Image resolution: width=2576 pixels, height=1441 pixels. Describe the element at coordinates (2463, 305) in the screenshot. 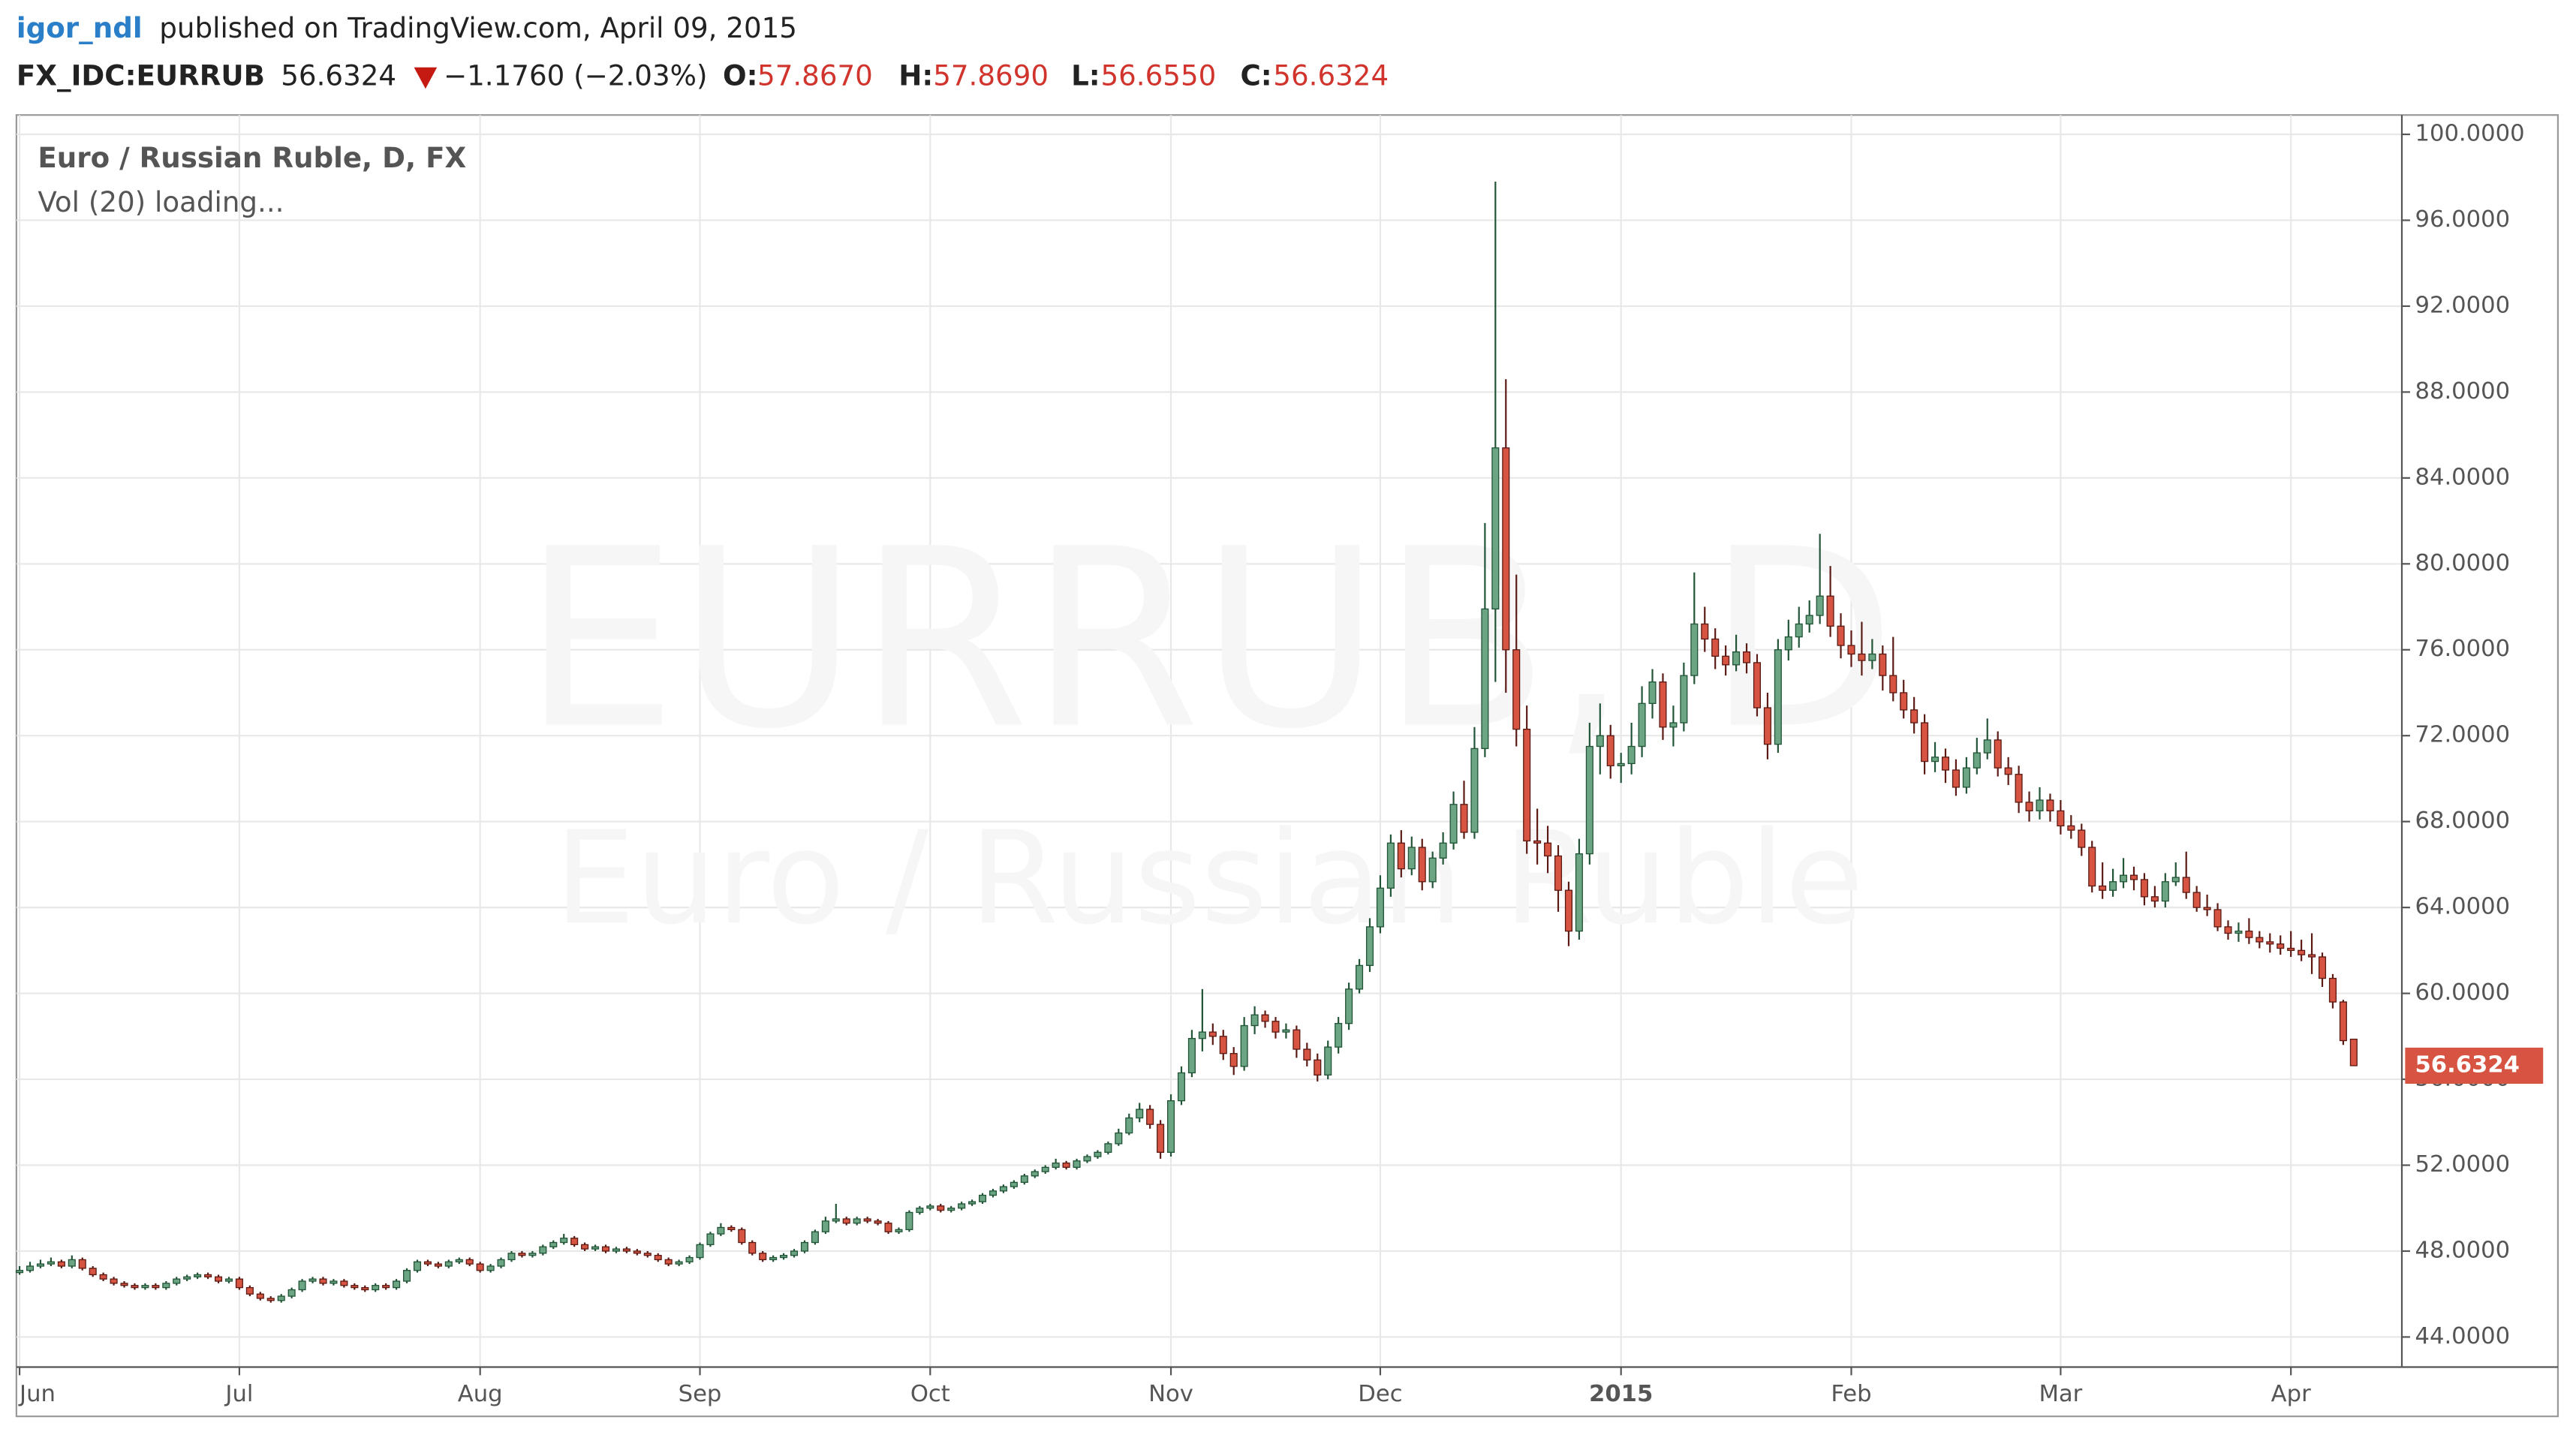

I see `y-tick-label: 92.0000` at that location.